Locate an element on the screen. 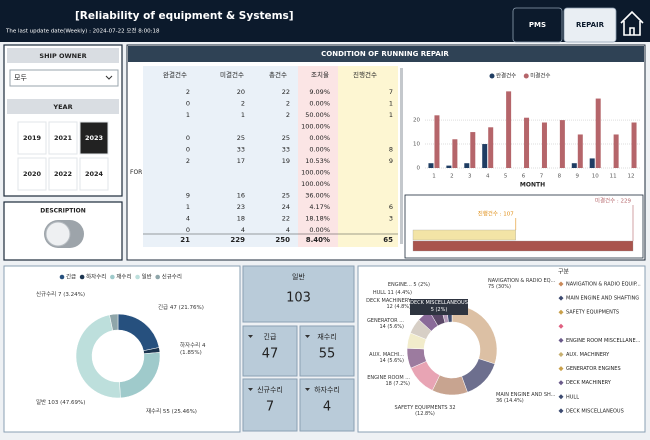  progress-label: 진행건수 : 107 is located at coordinates (496, 214).